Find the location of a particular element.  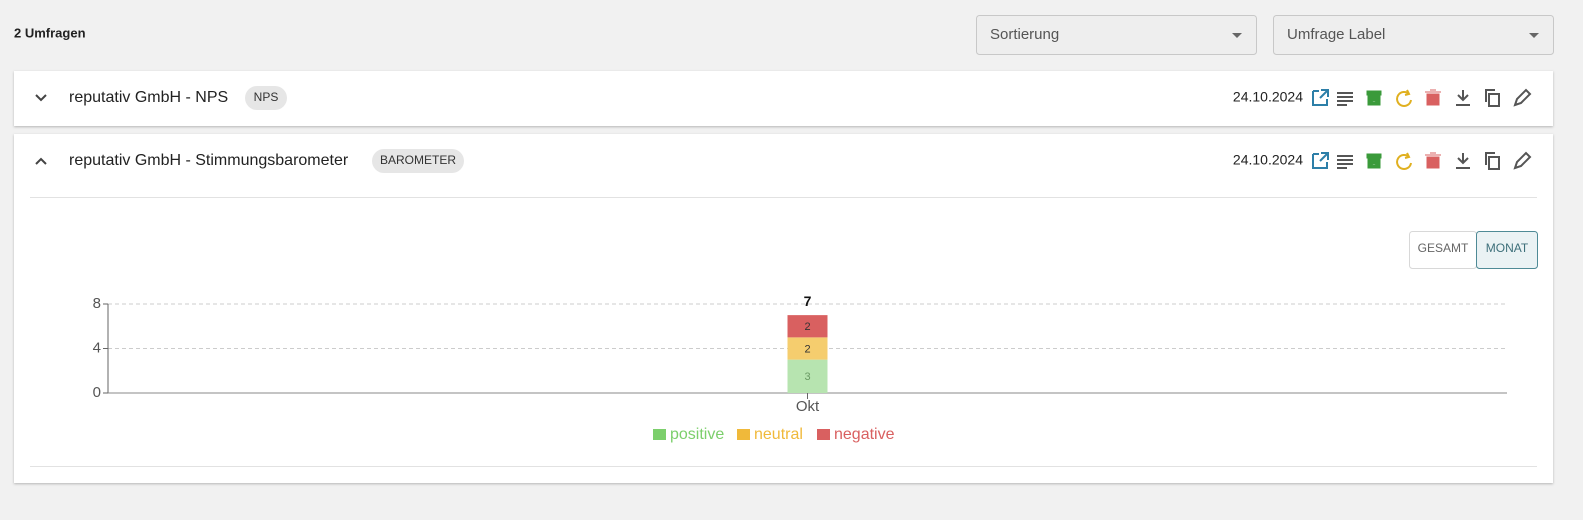

legend-item: negative is located at coordinates (856, 434).